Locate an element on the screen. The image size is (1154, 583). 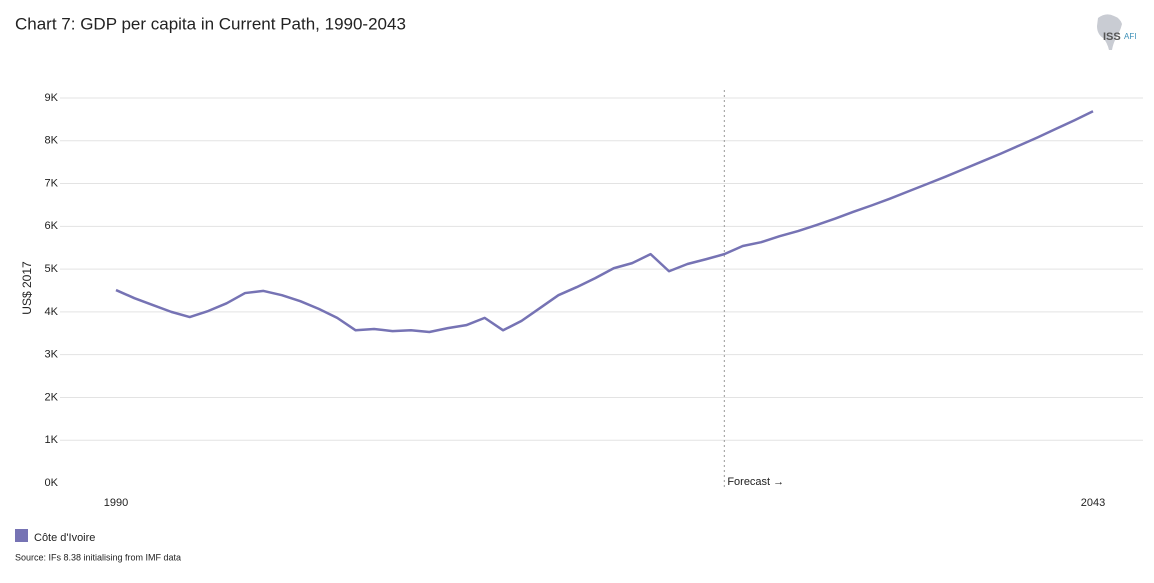
y-tick-label: 1K is located at coordinates (52, 440).